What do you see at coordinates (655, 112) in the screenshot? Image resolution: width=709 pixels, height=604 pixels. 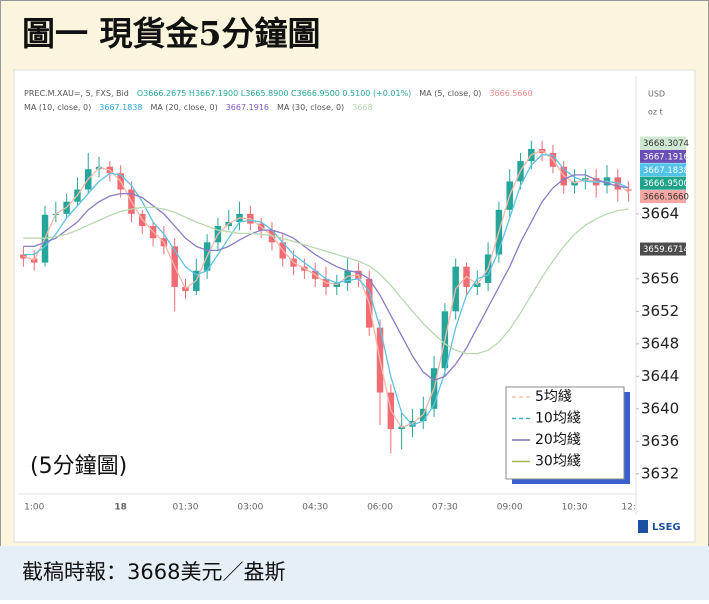 I see `unit-label: oz t` at bounding box center [655, 112].